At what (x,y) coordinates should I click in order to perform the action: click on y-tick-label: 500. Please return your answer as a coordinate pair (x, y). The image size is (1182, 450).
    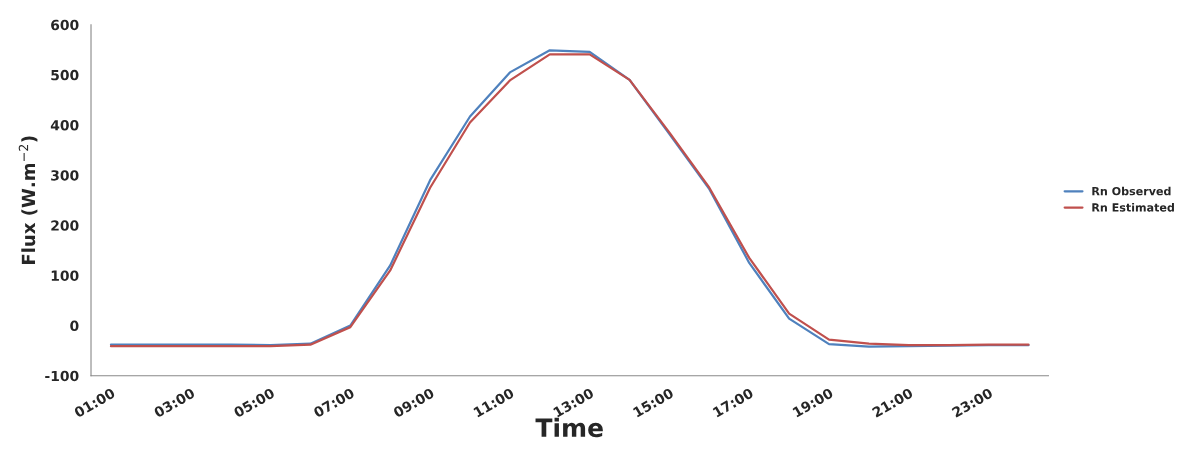
    Looking at the image, I should click on (65, 75).